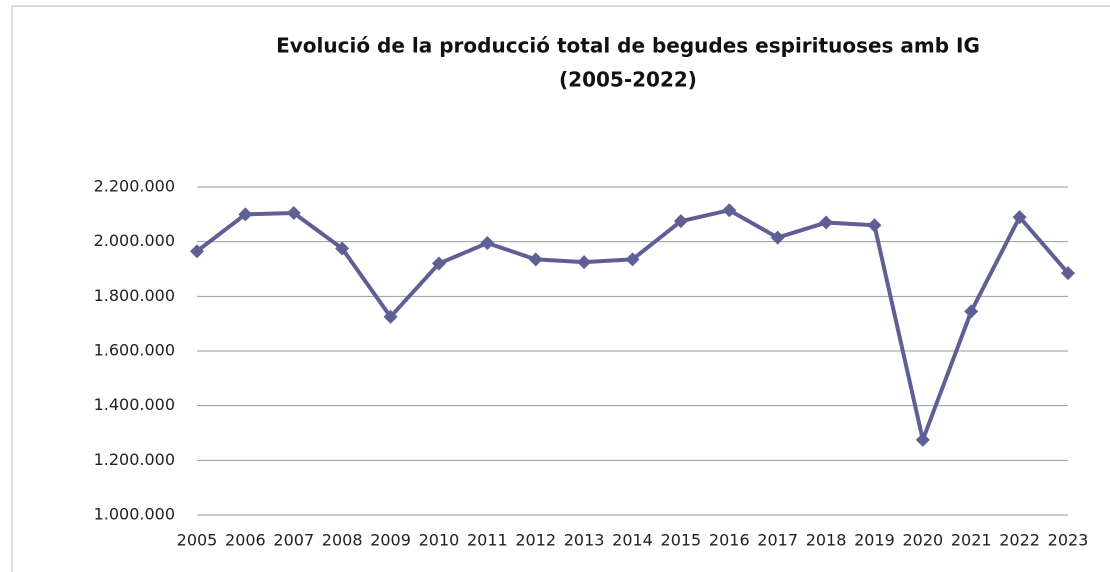 Image resolution: width=1110 pixels, height=572 pixels. Describe the element at coordinates (134, 459) in the screenshot. I see `y-tick-label: 1.200.000` at that location.